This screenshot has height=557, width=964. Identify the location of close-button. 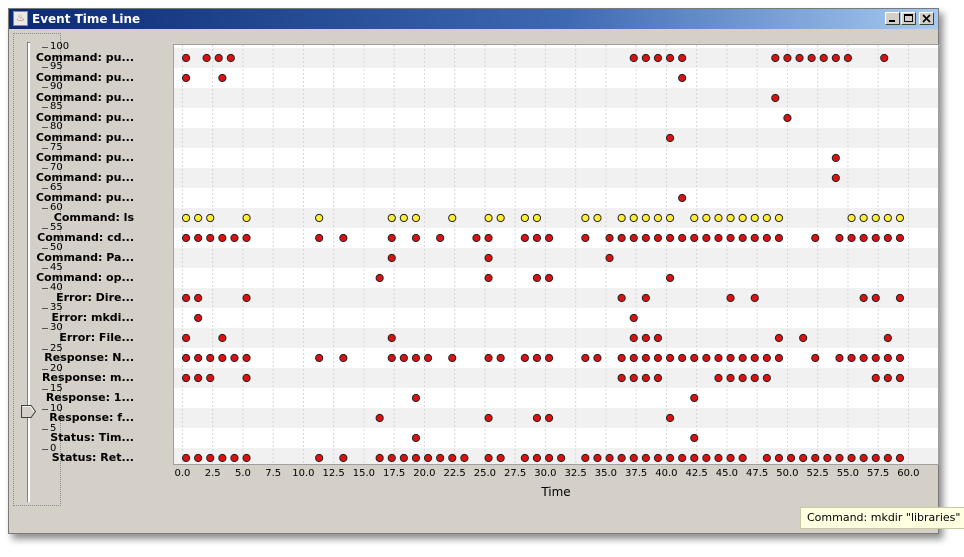
(926, 18).